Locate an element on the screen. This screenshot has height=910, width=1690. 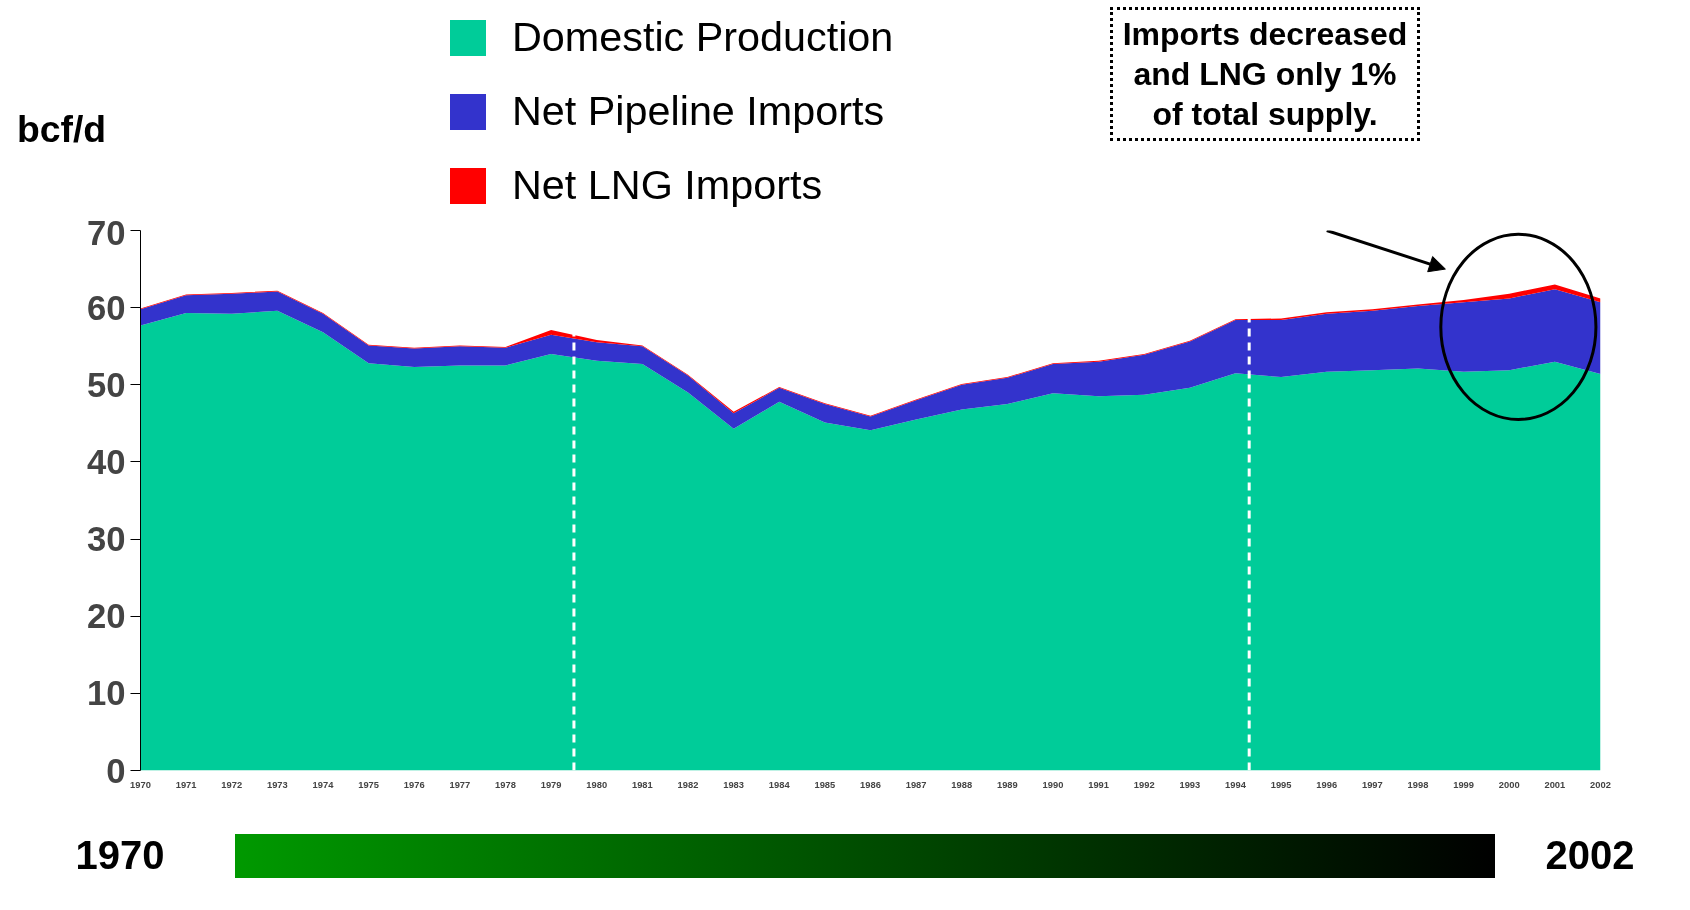
x-tick-label: 1978 is located at coordinates (505, 784).